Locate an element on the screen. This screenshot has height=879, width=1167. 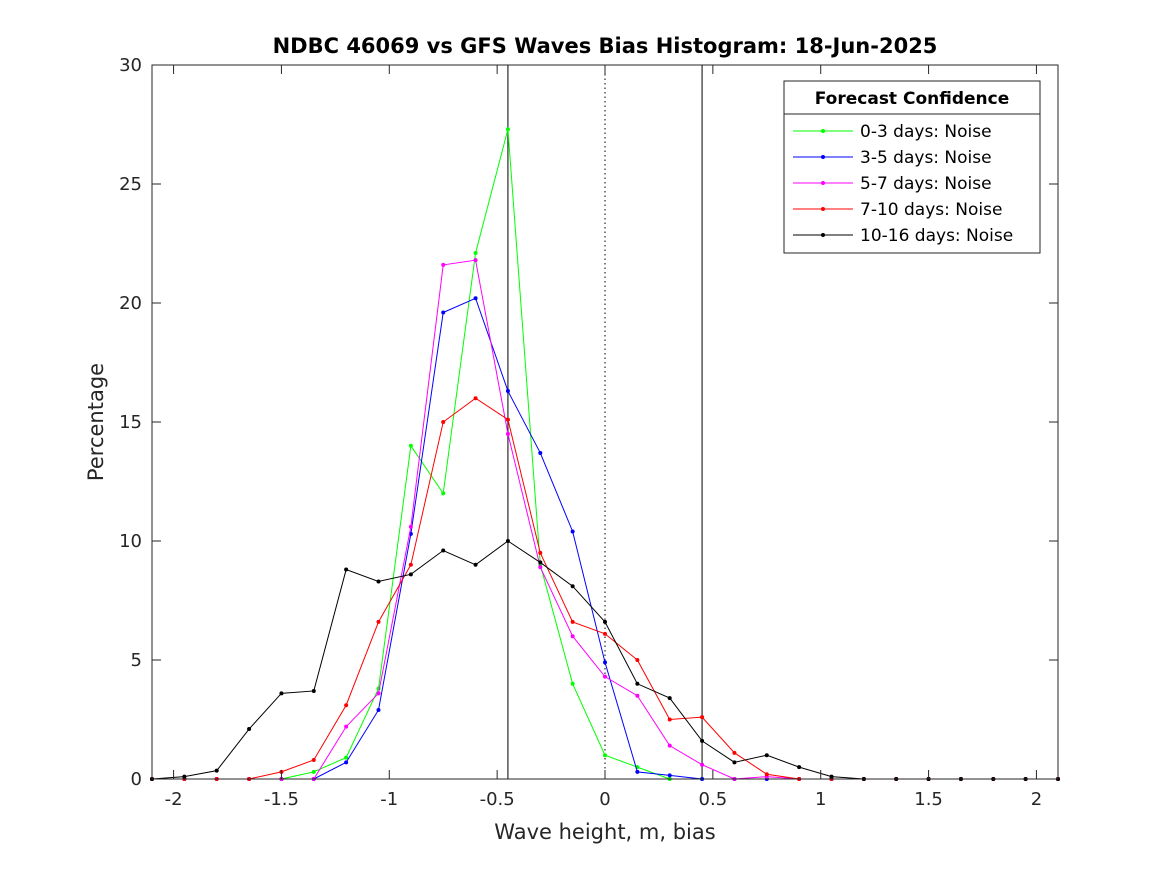
x-tick-label: 1.5 is located at coordinates (928, 799).